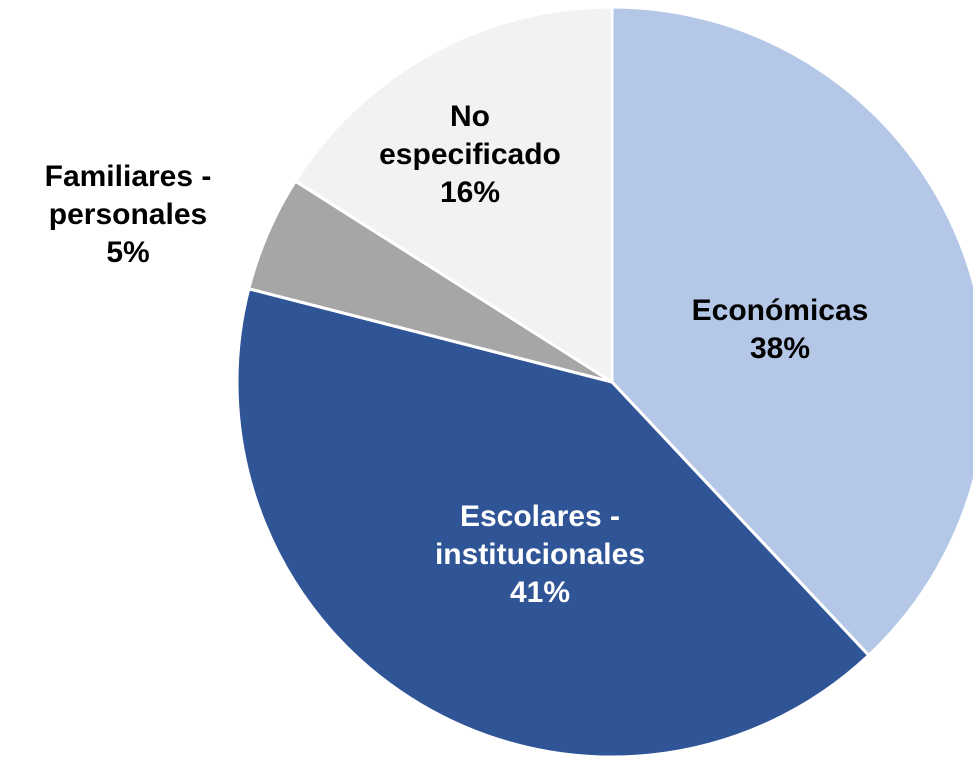 The width and height of the screenshot is (973, 758). Describe the element at coordinates (128, 195) in the screenshot. I see `category-label: Familiares - personales` at that location.